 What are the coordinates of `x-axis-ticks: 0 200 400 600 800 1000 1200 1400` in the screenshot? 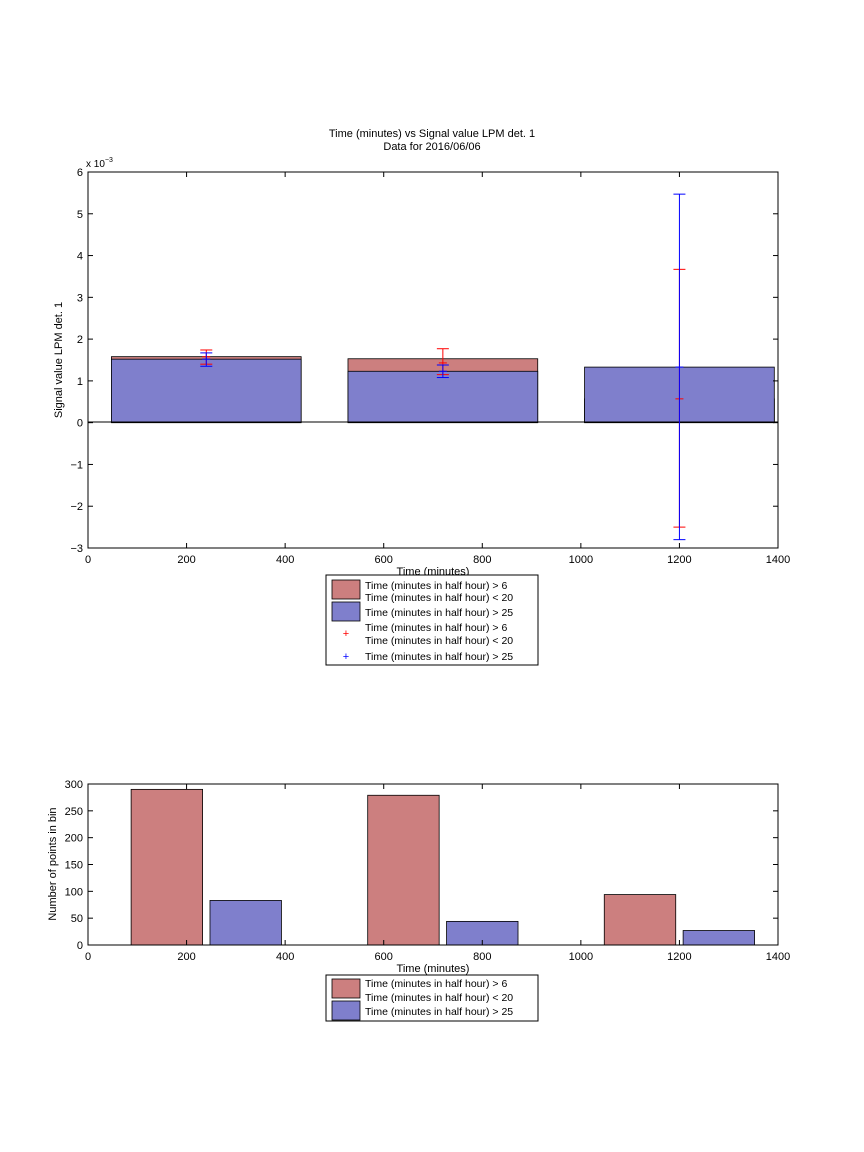 It's located at (437, 873).